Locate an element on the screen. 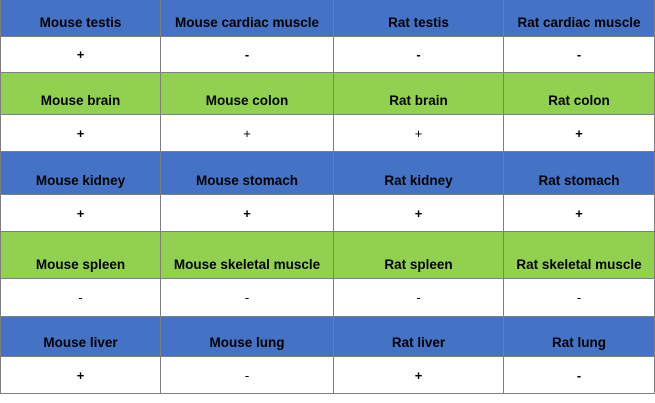 The height and width of the screenshot is (403, 655). header-cell: Mouse cardiac muscle is located at coordinates (247, 18).